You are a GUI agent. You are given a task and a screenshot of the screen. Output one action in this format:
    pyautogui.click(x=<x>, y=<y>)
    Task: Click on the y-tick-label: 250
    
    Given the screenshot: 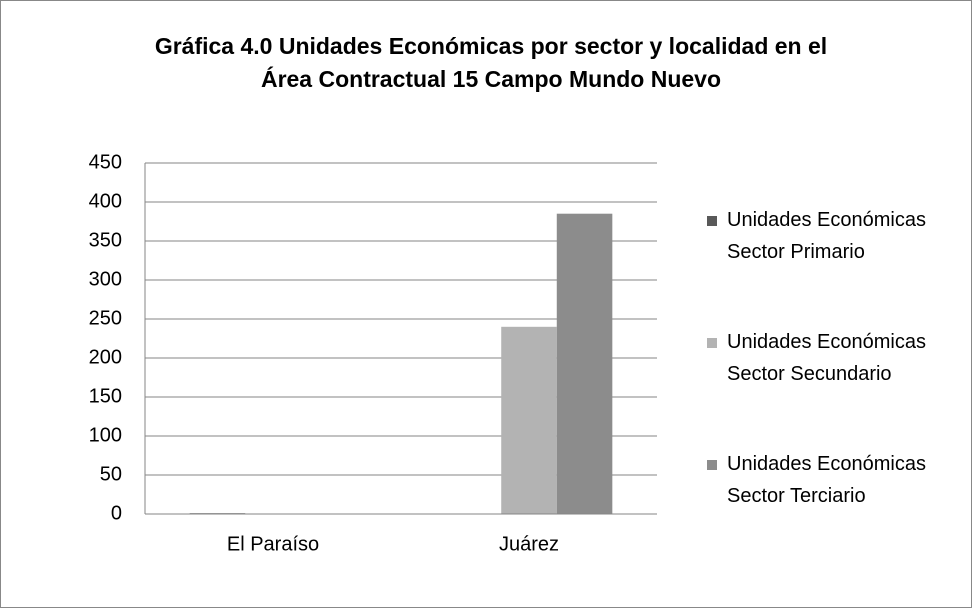 What is the action you would take?
    pyautogui.click(x=105, y=318)
    